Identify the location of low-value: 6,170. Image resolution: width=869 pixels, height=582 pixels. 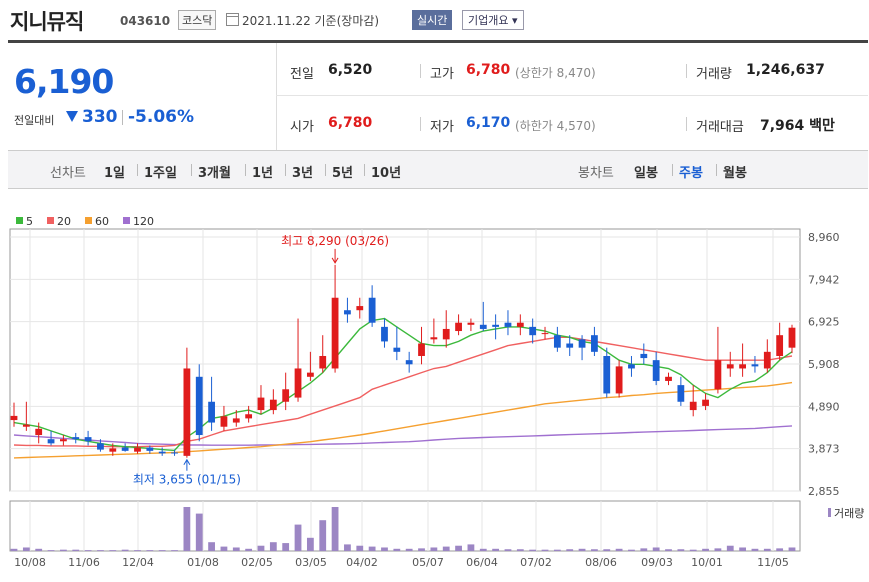
(488, 123).